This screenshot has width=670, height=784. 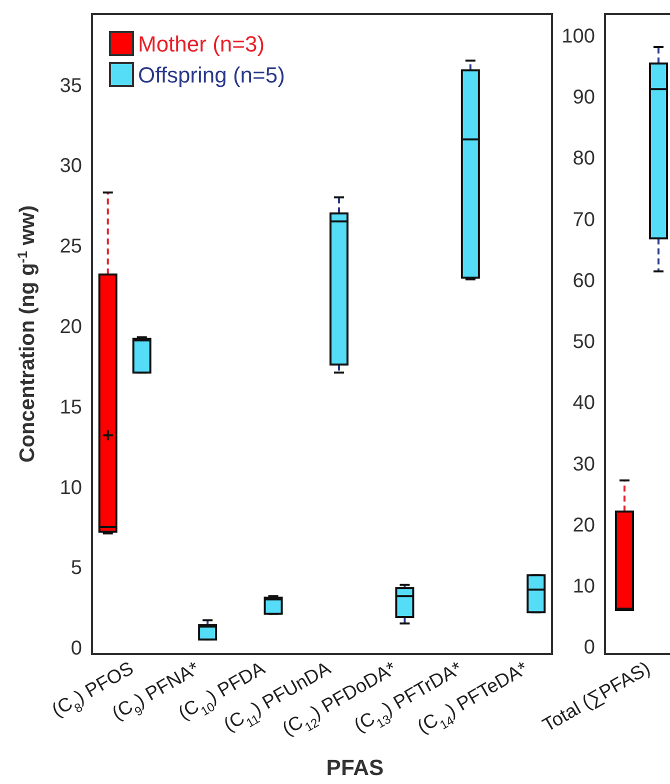 What do you see at coordinates (583, 97) in the screenshot?
I see `y-tick-label: 90` at bounding box center [583, 97].